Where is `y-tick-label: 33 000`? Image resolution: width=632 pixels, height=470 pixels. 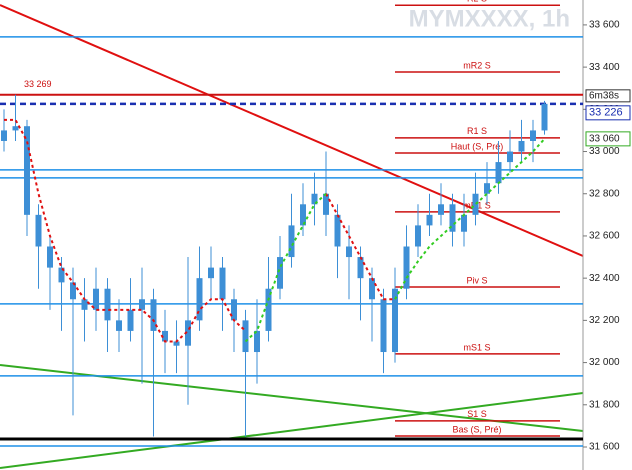
y-tick-label: 33 000 is located at coordinates (604, 151).